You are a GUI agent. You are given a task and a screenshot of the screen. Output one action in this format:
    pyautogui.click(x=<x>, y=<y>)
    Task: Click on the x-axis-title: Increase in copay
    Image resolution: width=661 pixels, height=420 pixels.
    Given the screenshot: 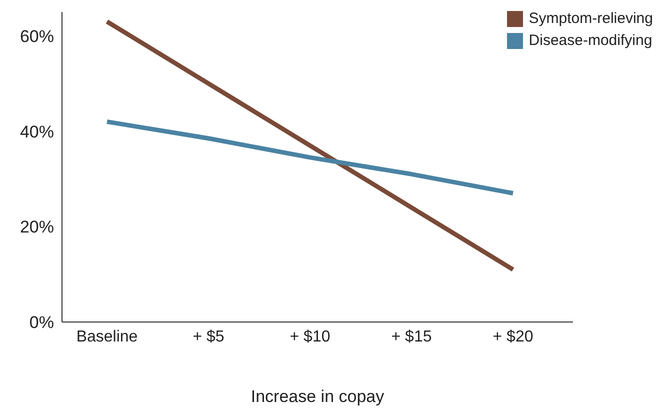 What is the action you would take?
    pyautogui.click(x=317, y=396)
    